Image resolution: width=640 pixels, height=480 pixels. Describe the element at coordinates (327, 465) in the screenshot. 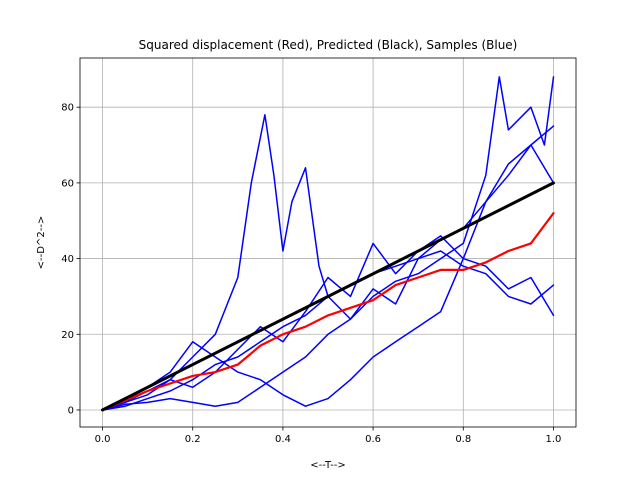

I see `x-axis-label: <--T-->` at that location.